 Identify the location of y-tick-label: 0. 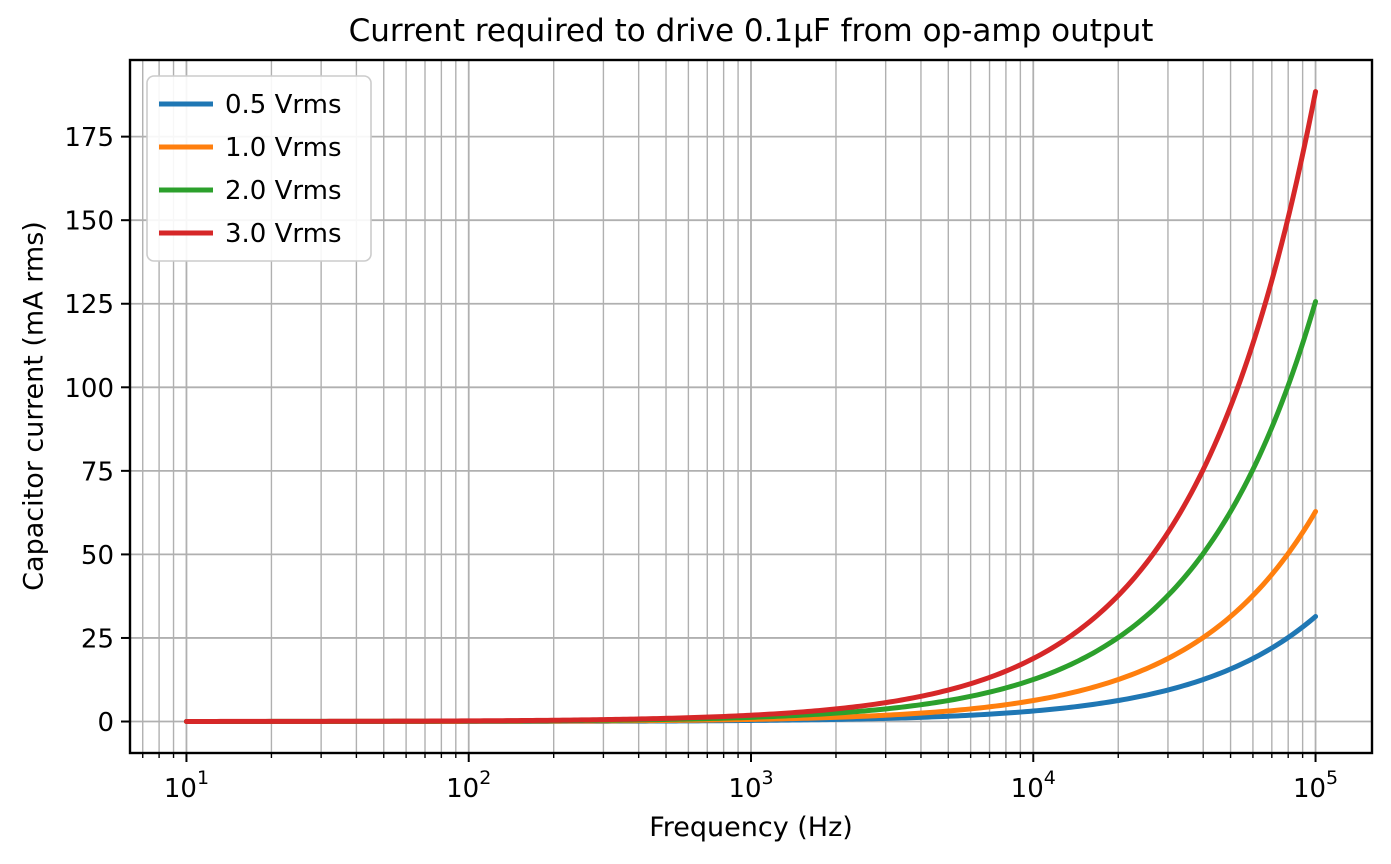
(105, 723).